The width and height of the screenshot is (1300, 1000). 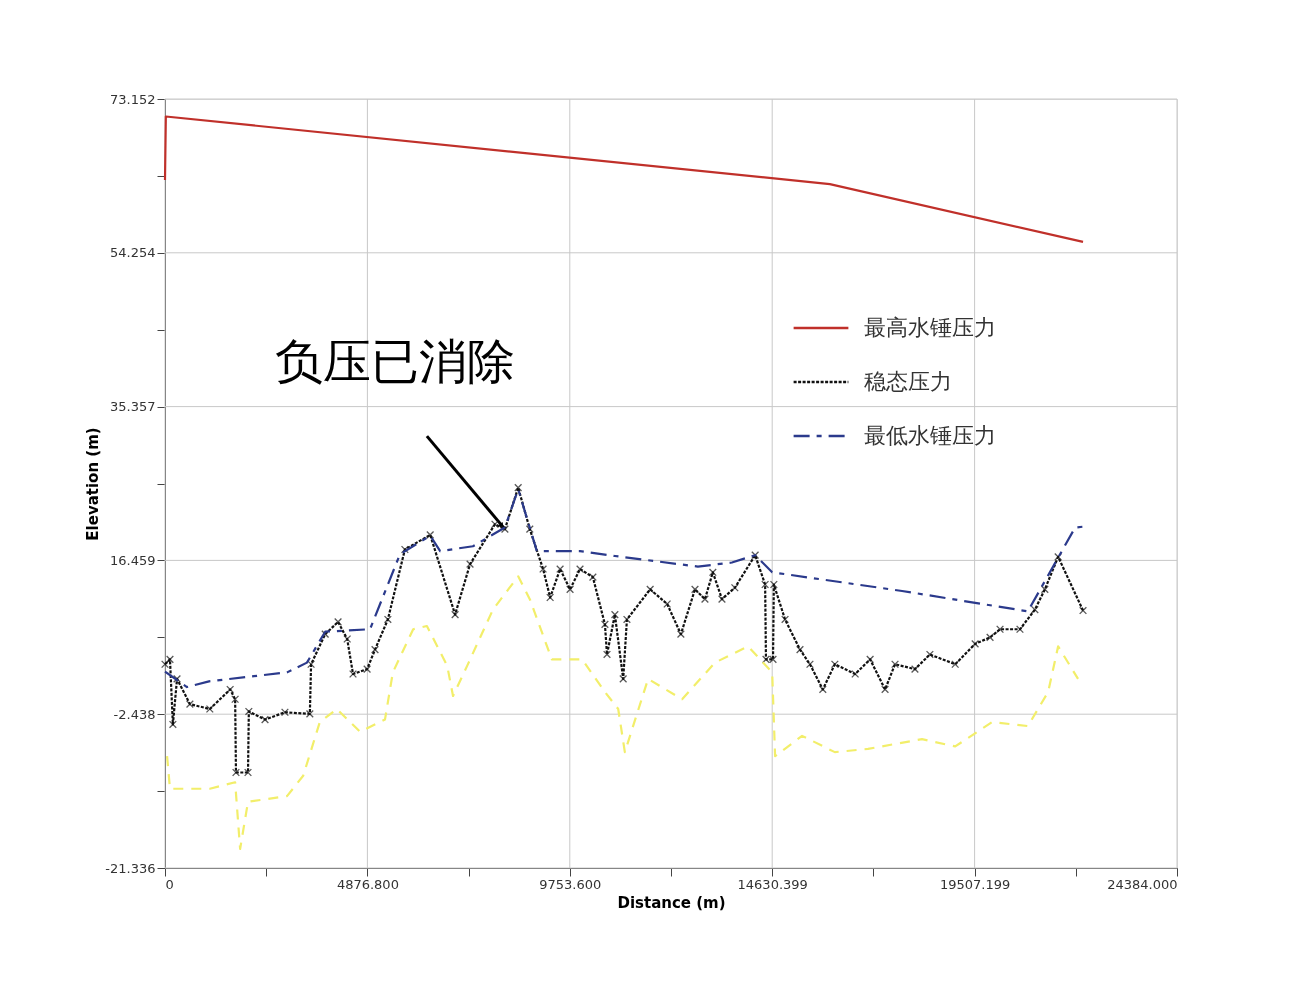 What do you see at coordinates (133, 407) in the screenshot?
I see `y-tick-label: 35.357` at bounding box center [133, 407].